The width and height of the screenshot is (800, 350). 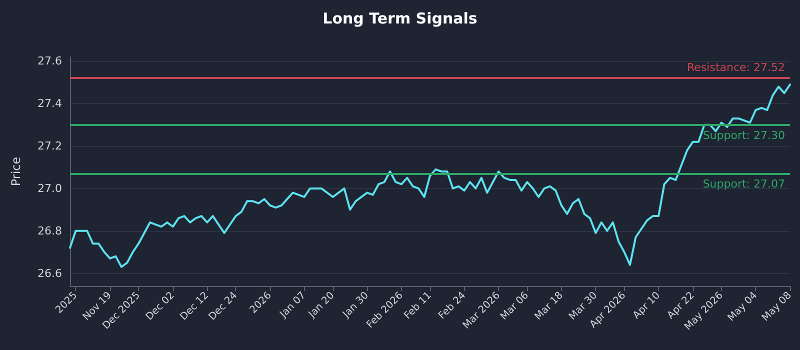 What do you see at coordinates (743, 184) in the screenshot?
I see `ref-line-label: Support: 27.07` at bounding box center [743, 184].